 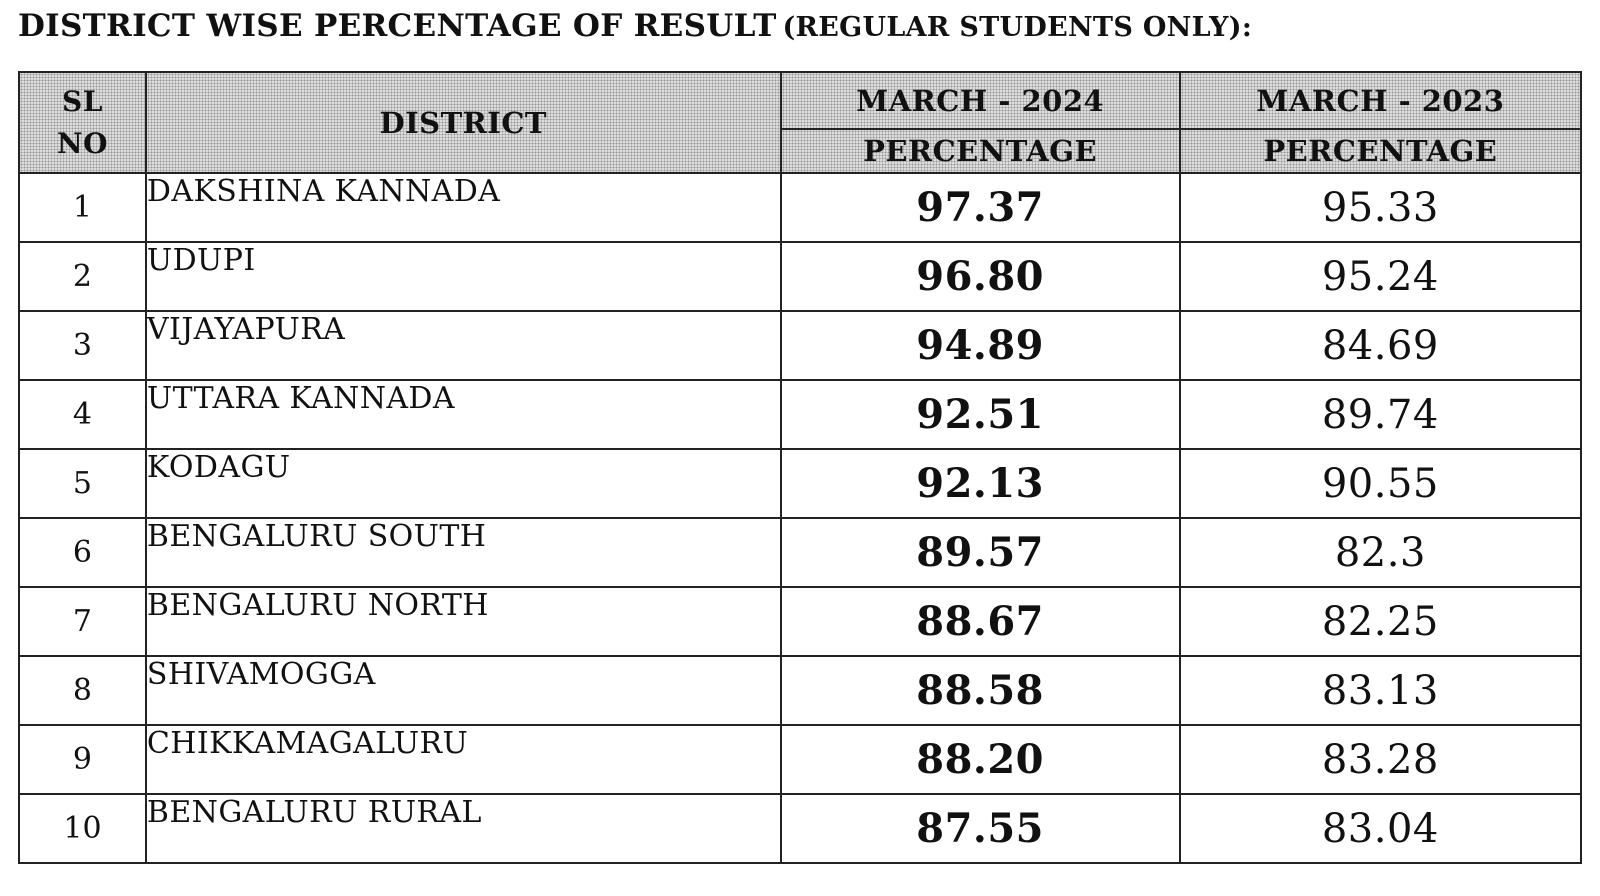 What do you see at coordinates (82, 414) in the screenshot?
I see `sl-no-cell: 4` at bounding box center [82, 414].